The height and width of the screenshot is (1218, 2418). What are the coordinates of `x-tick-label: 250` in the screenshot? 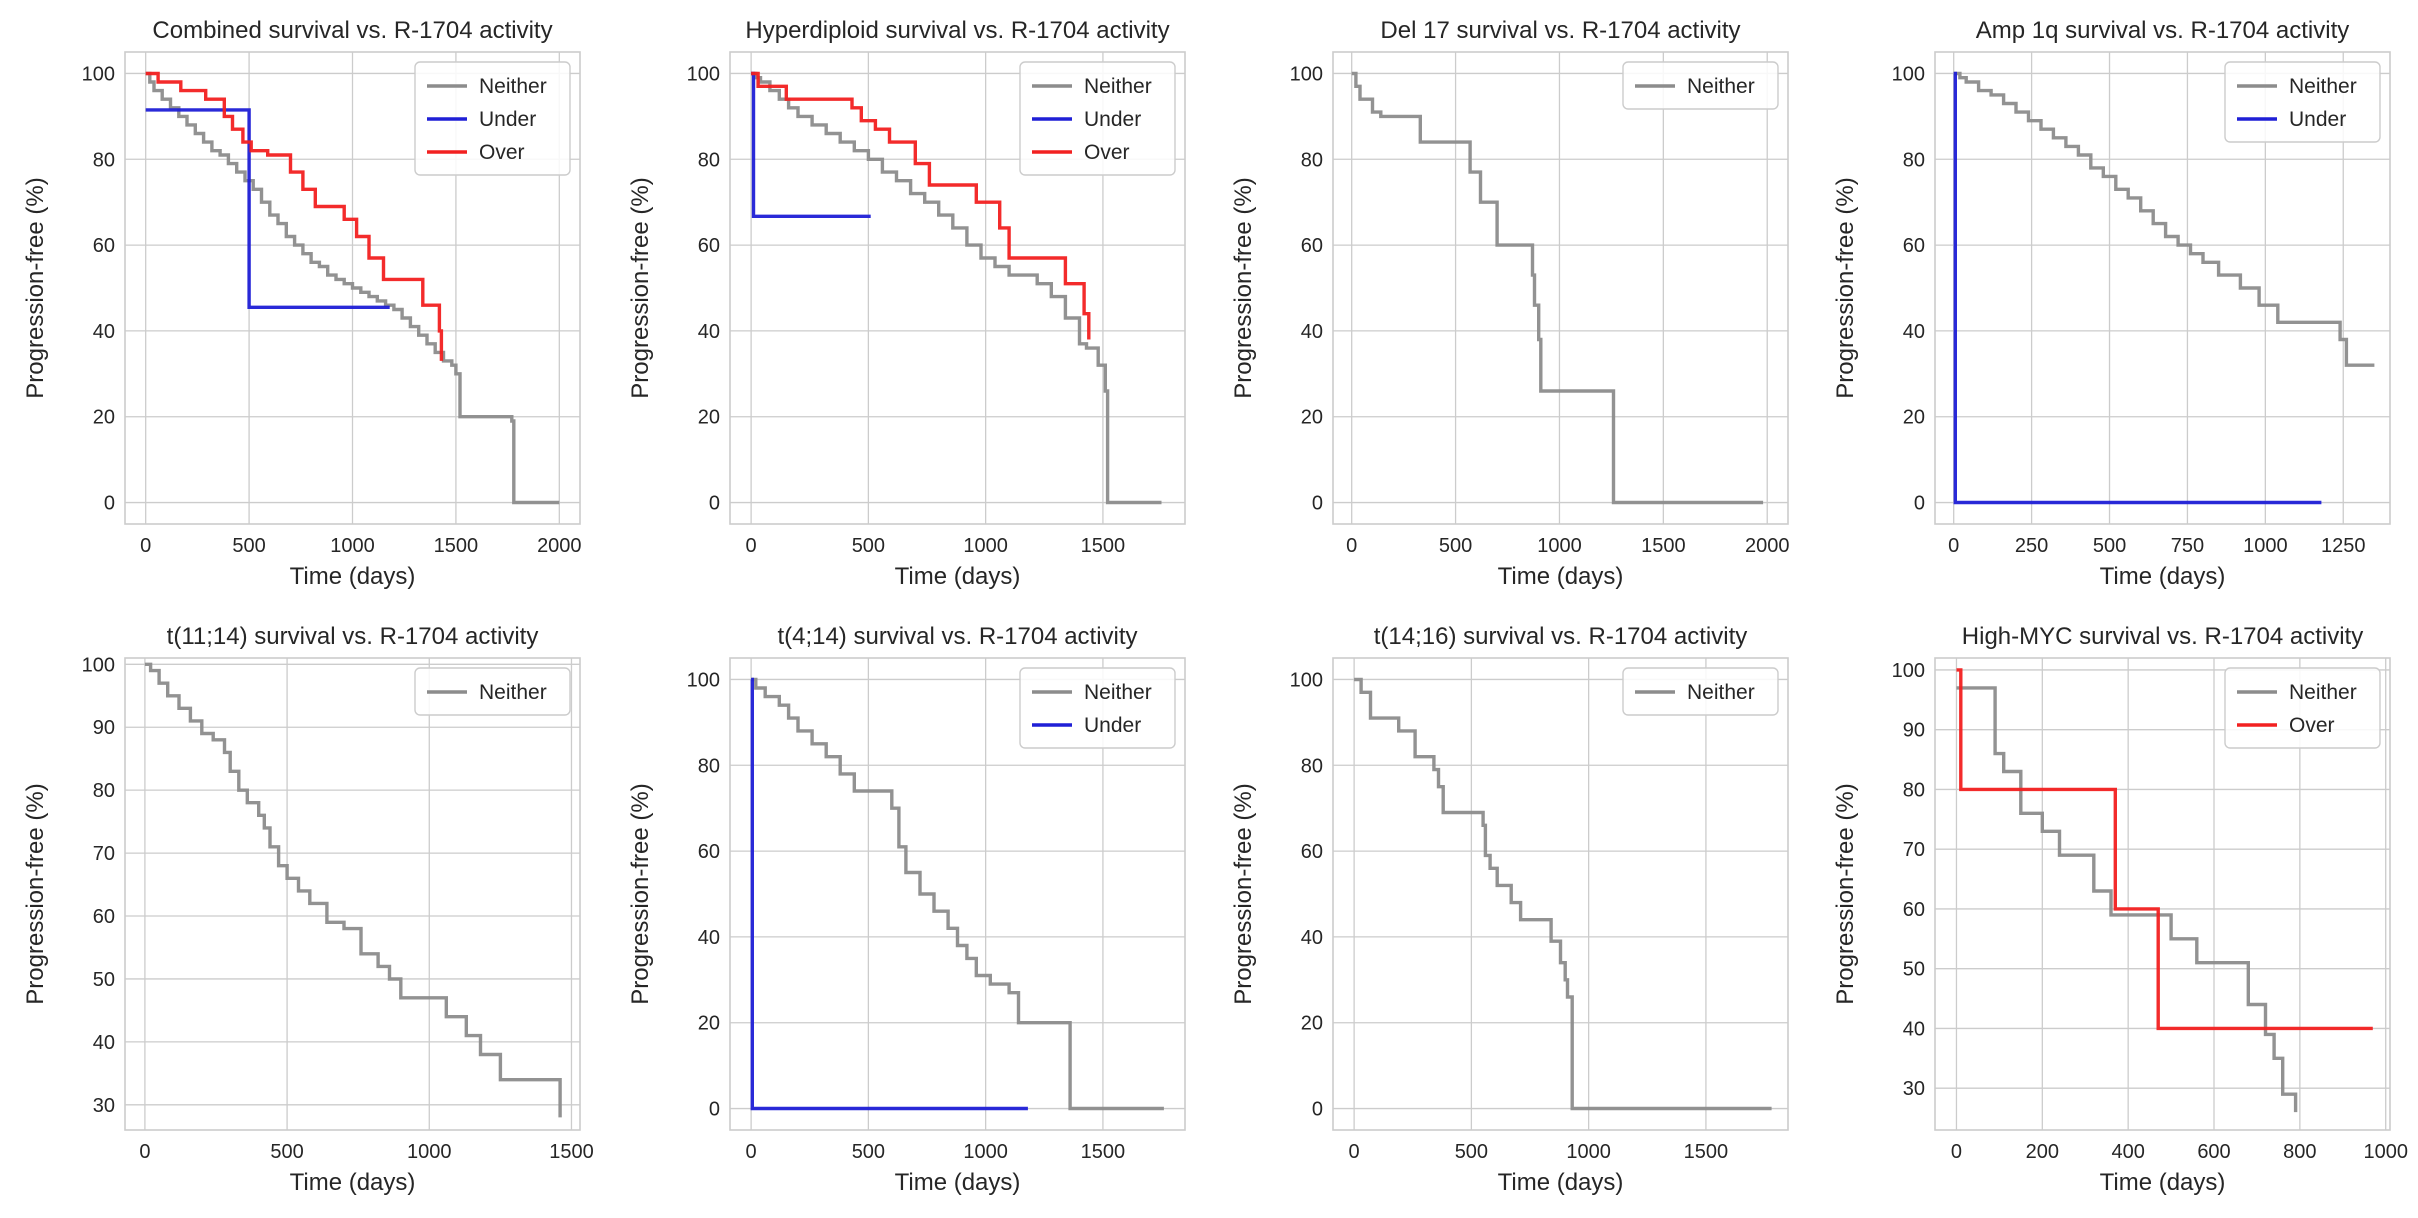 It's located at (2031, 546).